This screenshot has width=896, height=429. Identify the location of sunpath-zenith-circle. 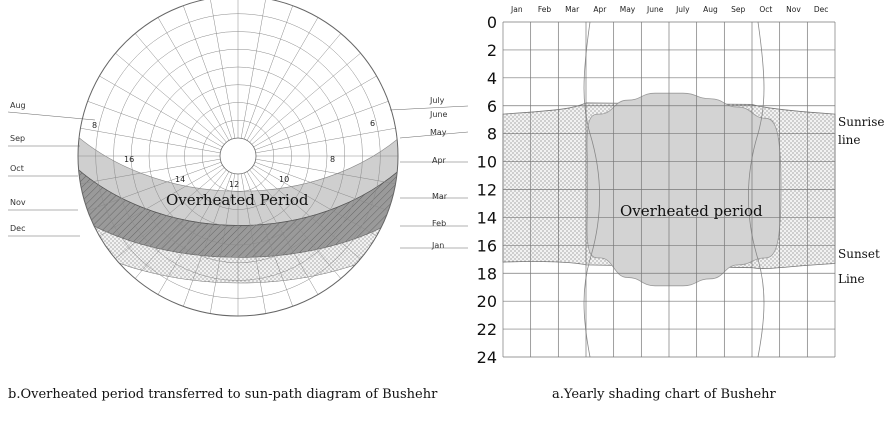
(238, 156).